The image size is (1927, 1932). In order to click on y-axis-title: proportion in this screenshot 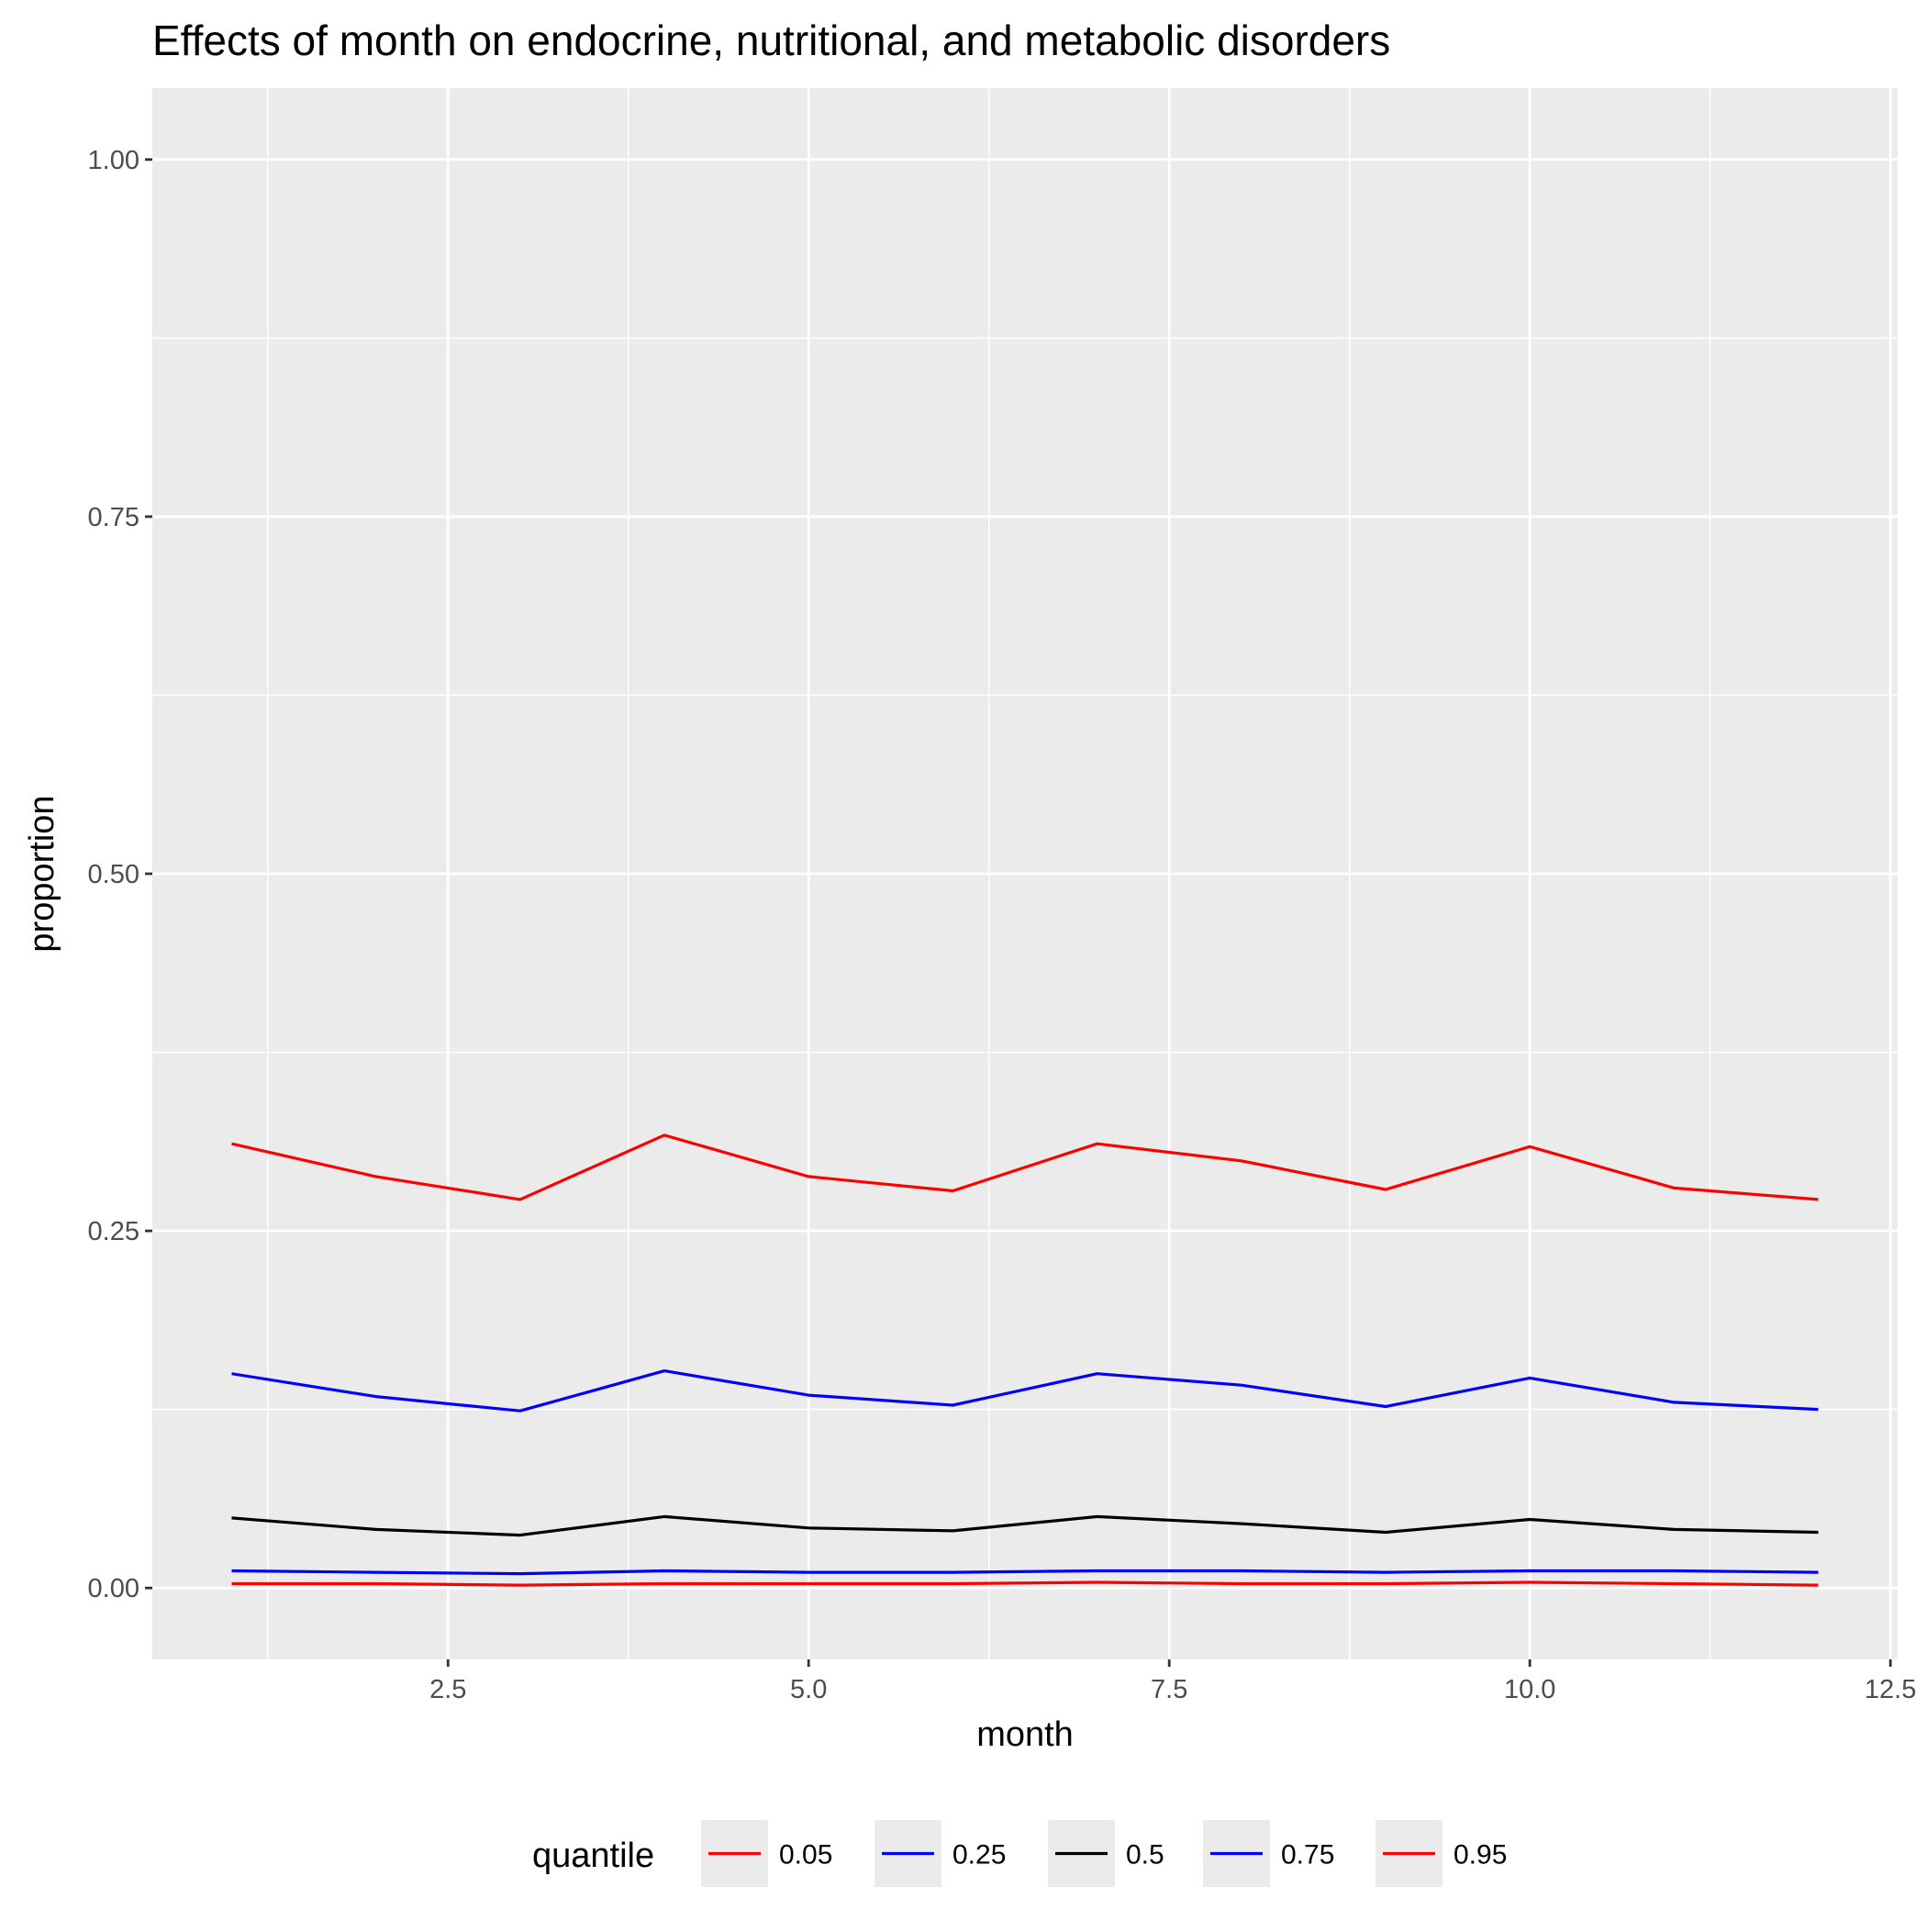, I will do `click(42, 873)`.